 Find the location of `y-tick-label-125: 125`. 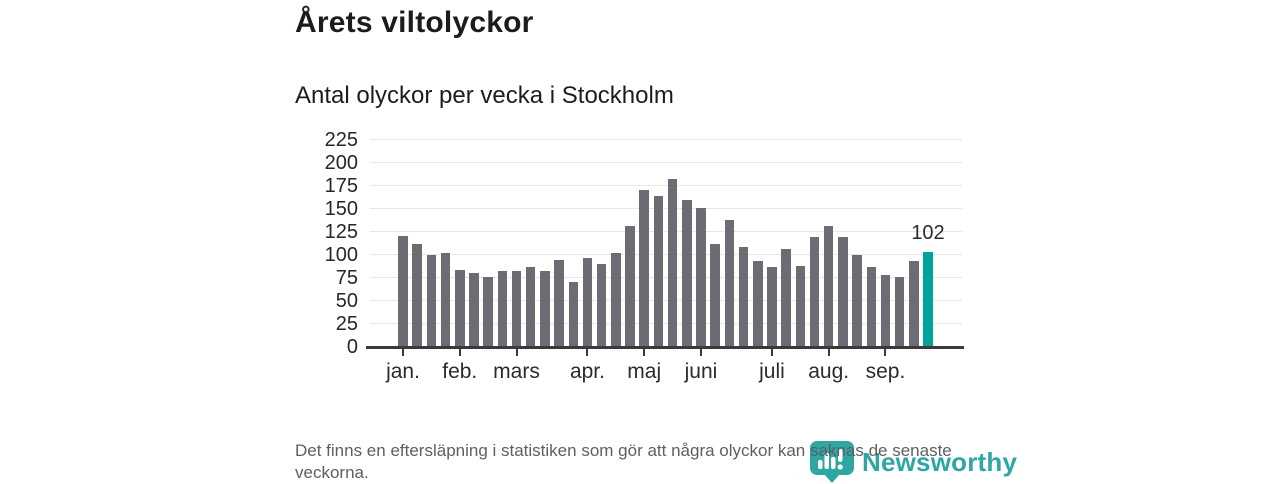

y-tick-label-125: 125 is located at coordinates (341, 232).